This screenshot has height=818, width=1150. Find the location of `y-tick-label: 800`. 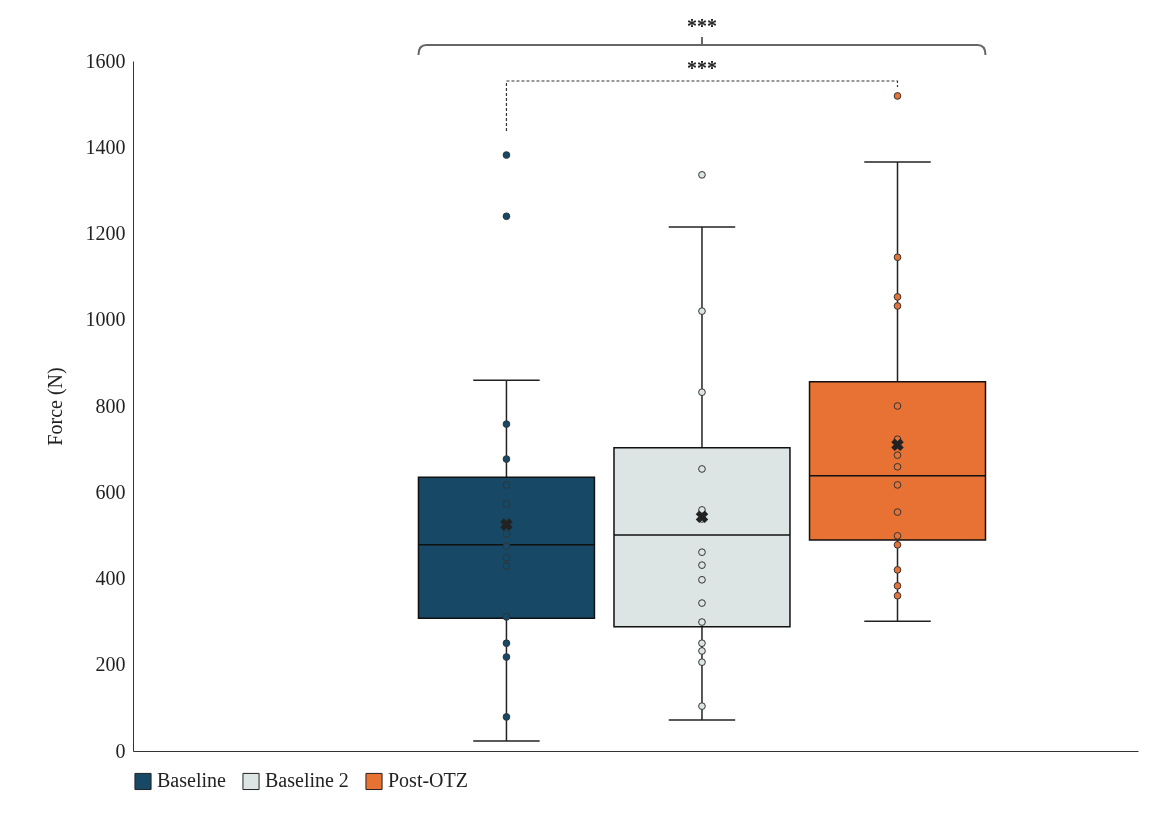

y-tick-label: 800 is located at coordinates (110, 405).